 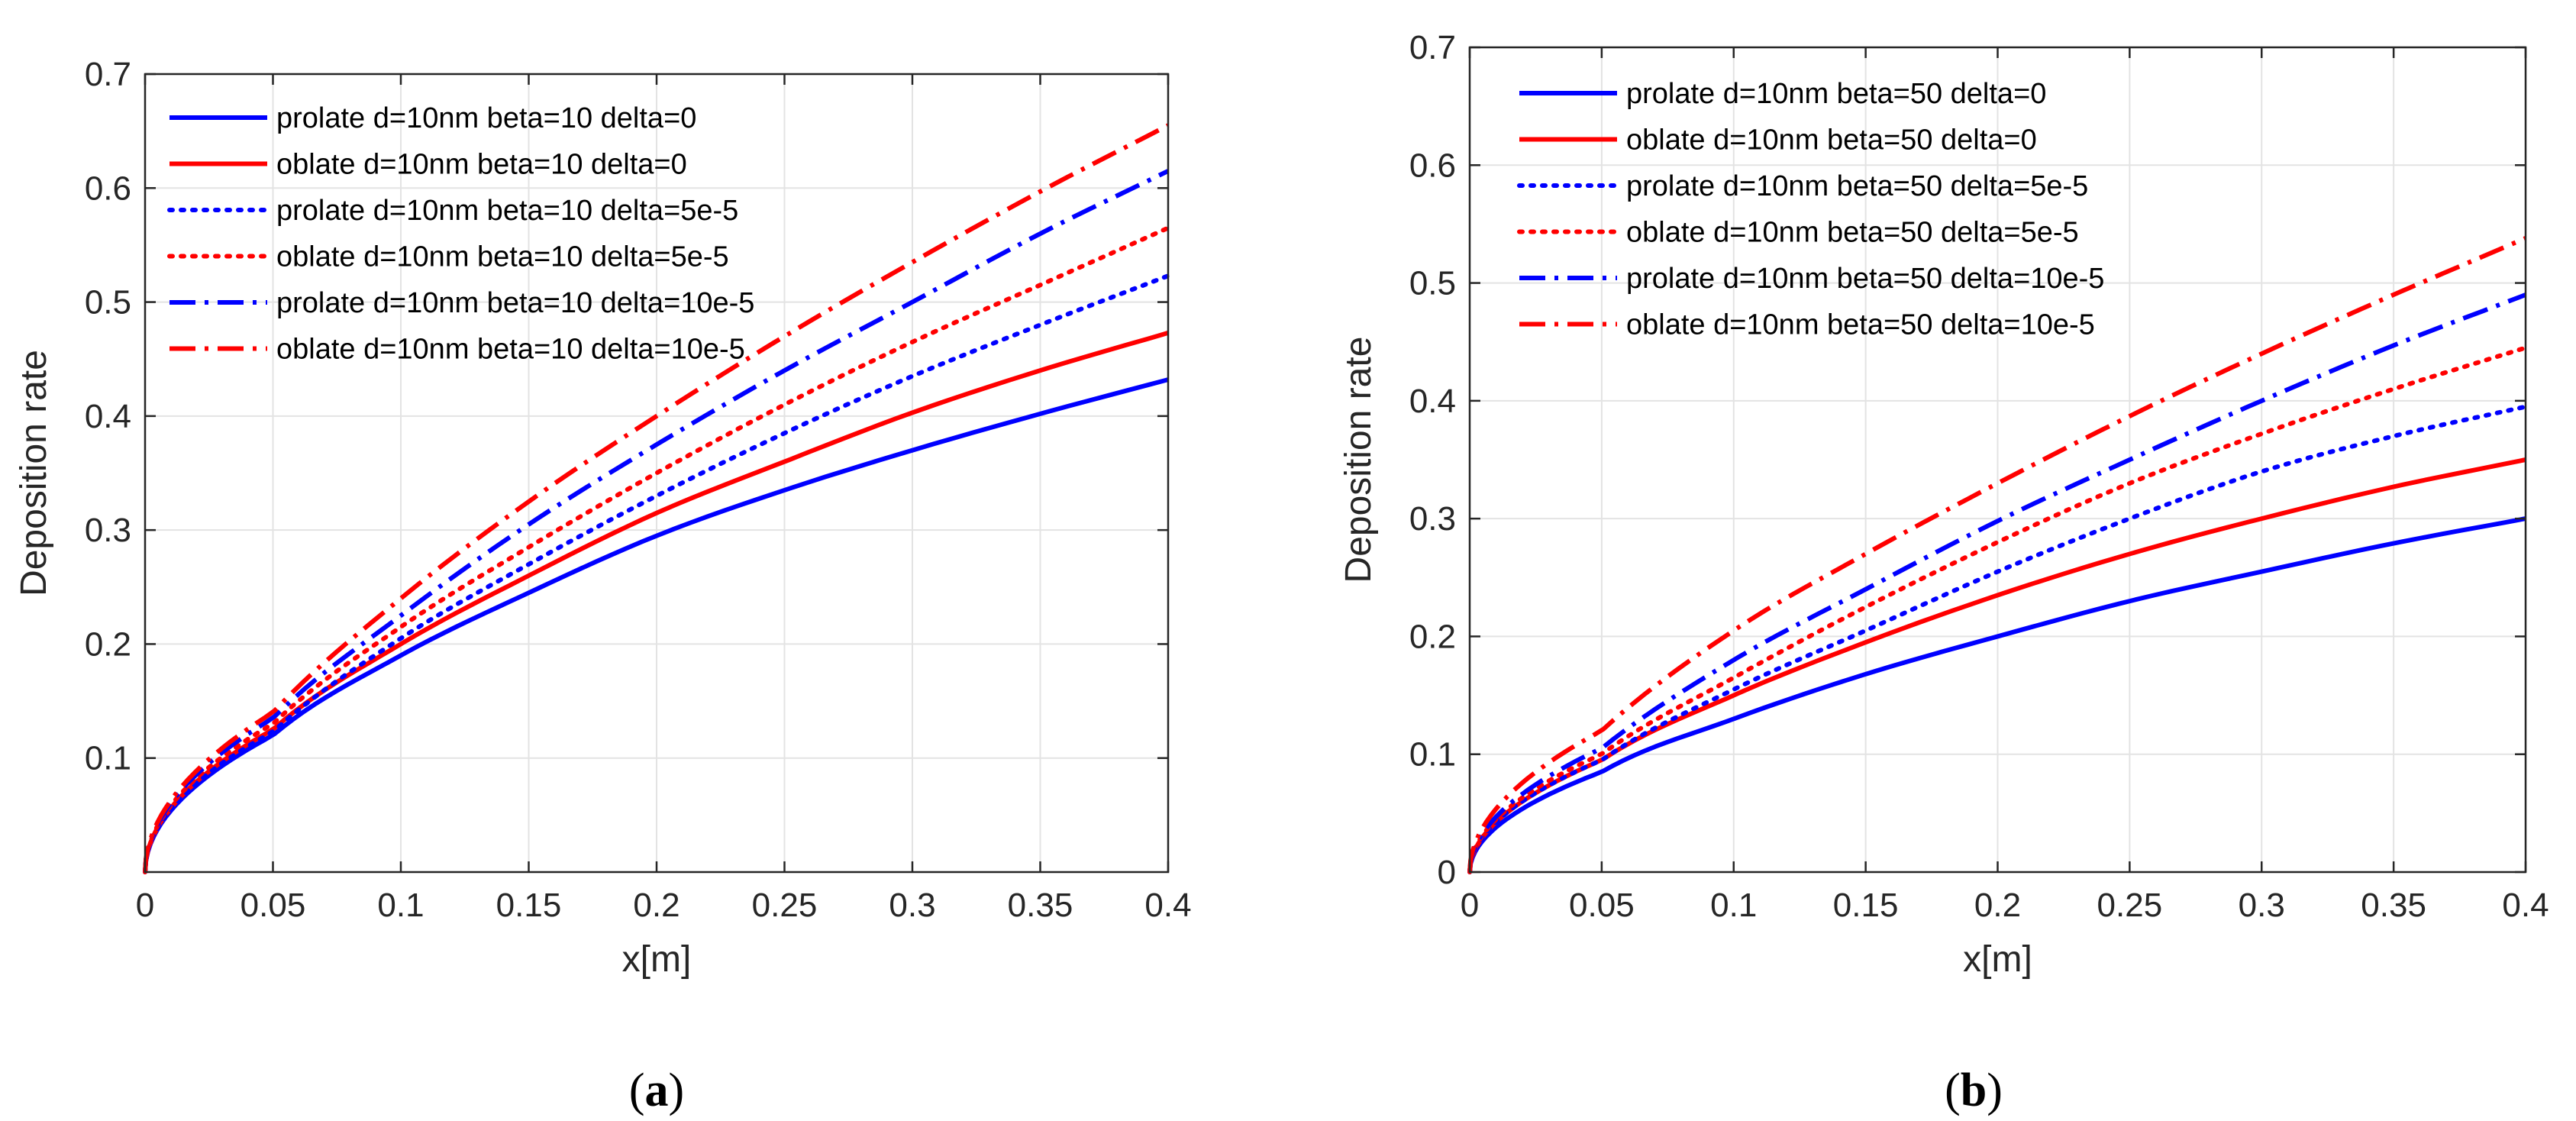 I want to click on chart-a-y-tick-label: 0.6, so click(x=108, y=188).